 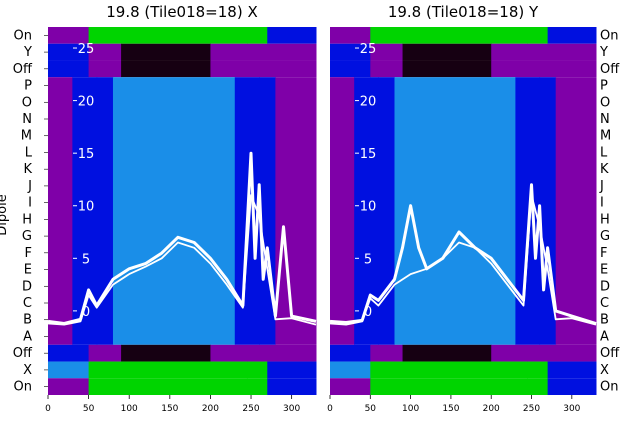 What do you see at coordinates (86, 102) in the screenshot?
I see `overlay-tick-label: 20` at bounding box center [86, 102].